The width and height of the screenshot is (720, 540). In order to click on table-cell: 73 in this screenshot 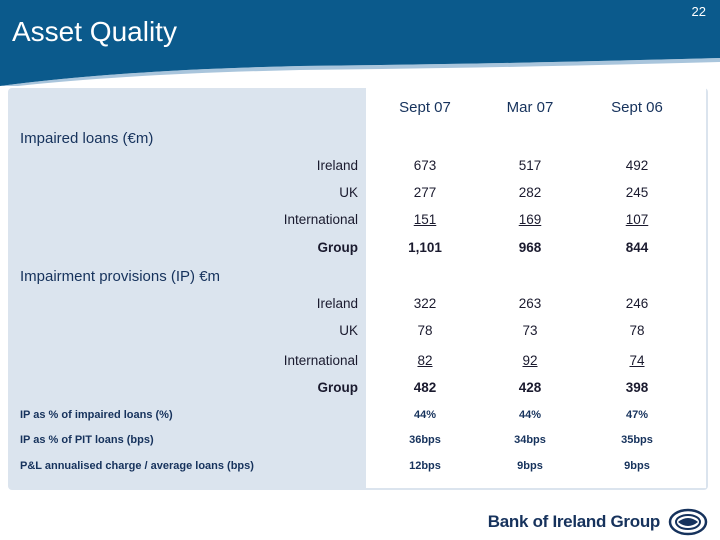, I will do `click(530, 330)`.